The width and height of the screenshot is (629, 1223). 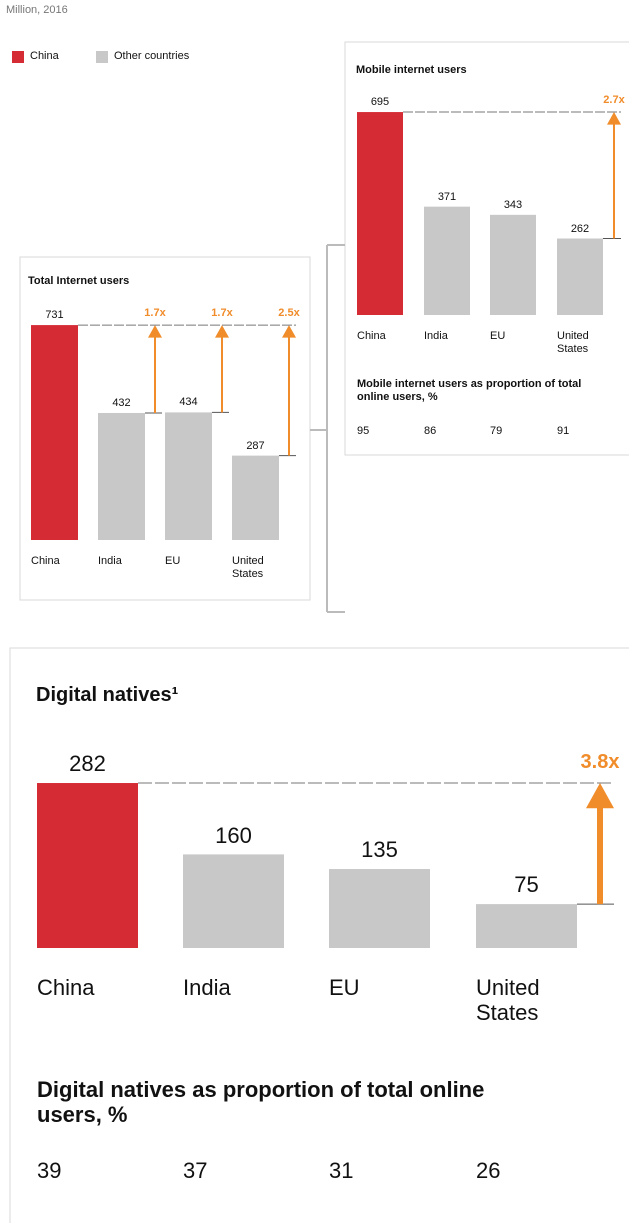 What do you see at coordinates (107, 695) in the screenshot?
I see `chart-title: Digital natives¹` at bounding box center [107, 695].